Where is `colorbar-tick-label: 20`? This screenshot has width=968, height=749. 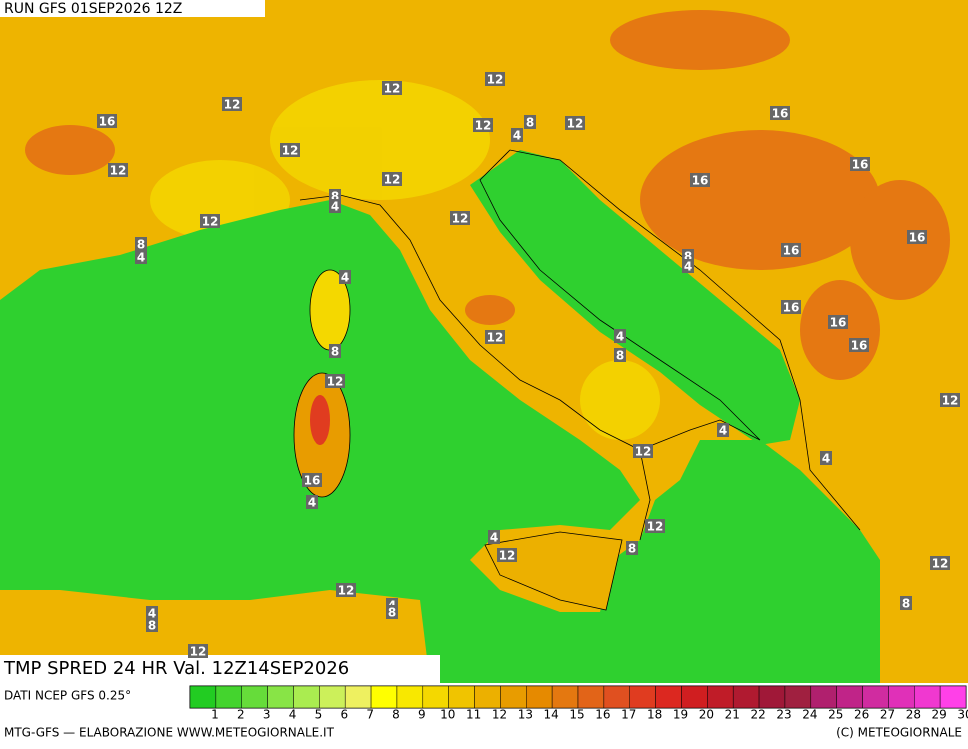 colorbar-tick-label: 20 is located at coordinates (706, 715).